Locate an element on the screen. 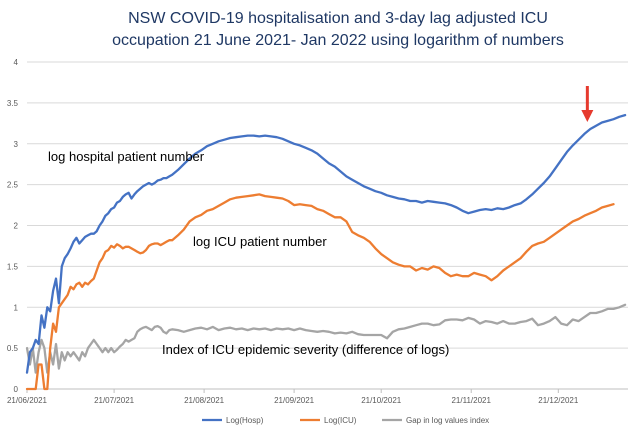 This screenshot has height=435, width=640. x-tick-label: 21/06/2021 is located at coordinates (27, 400).